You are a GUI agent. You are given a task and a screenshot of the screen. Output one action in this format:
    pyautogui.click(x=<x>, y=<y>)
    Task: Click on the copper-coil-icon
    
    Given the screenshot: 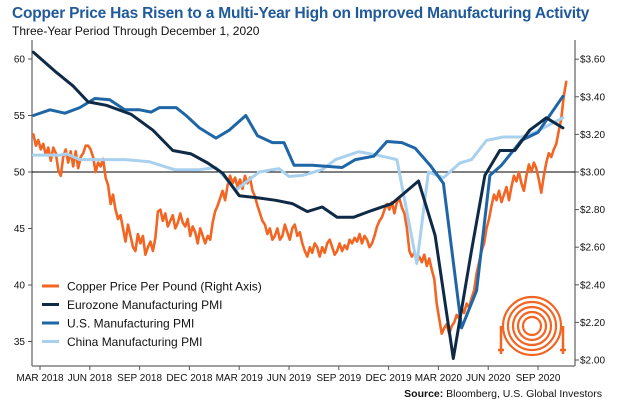 What is the action you would take?
    pyautogui.click(x=532, y=326)
    